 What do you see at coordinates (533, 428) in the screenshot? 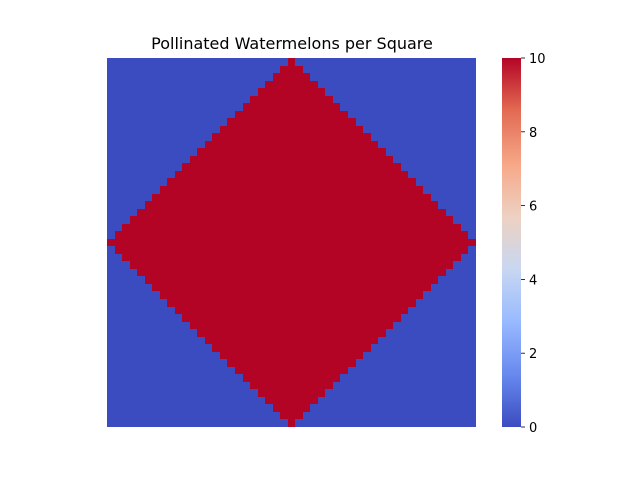
I see `colorbar-tick-label: 0` at bounding box center [533, 428].